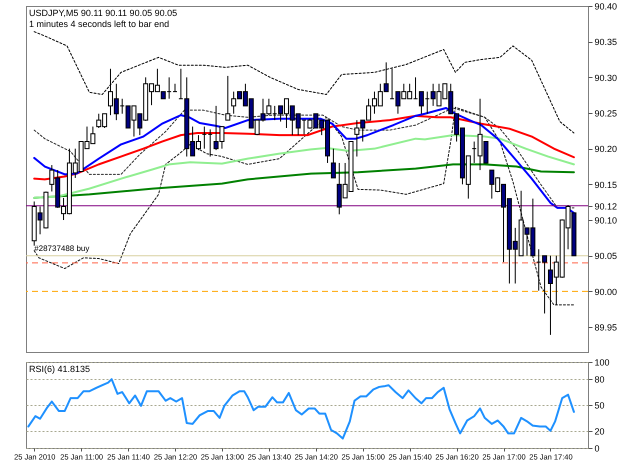  Describe the element at coordinates (606, 149) in the screenshot. I see `y-tick-label: 90.20` at that location.